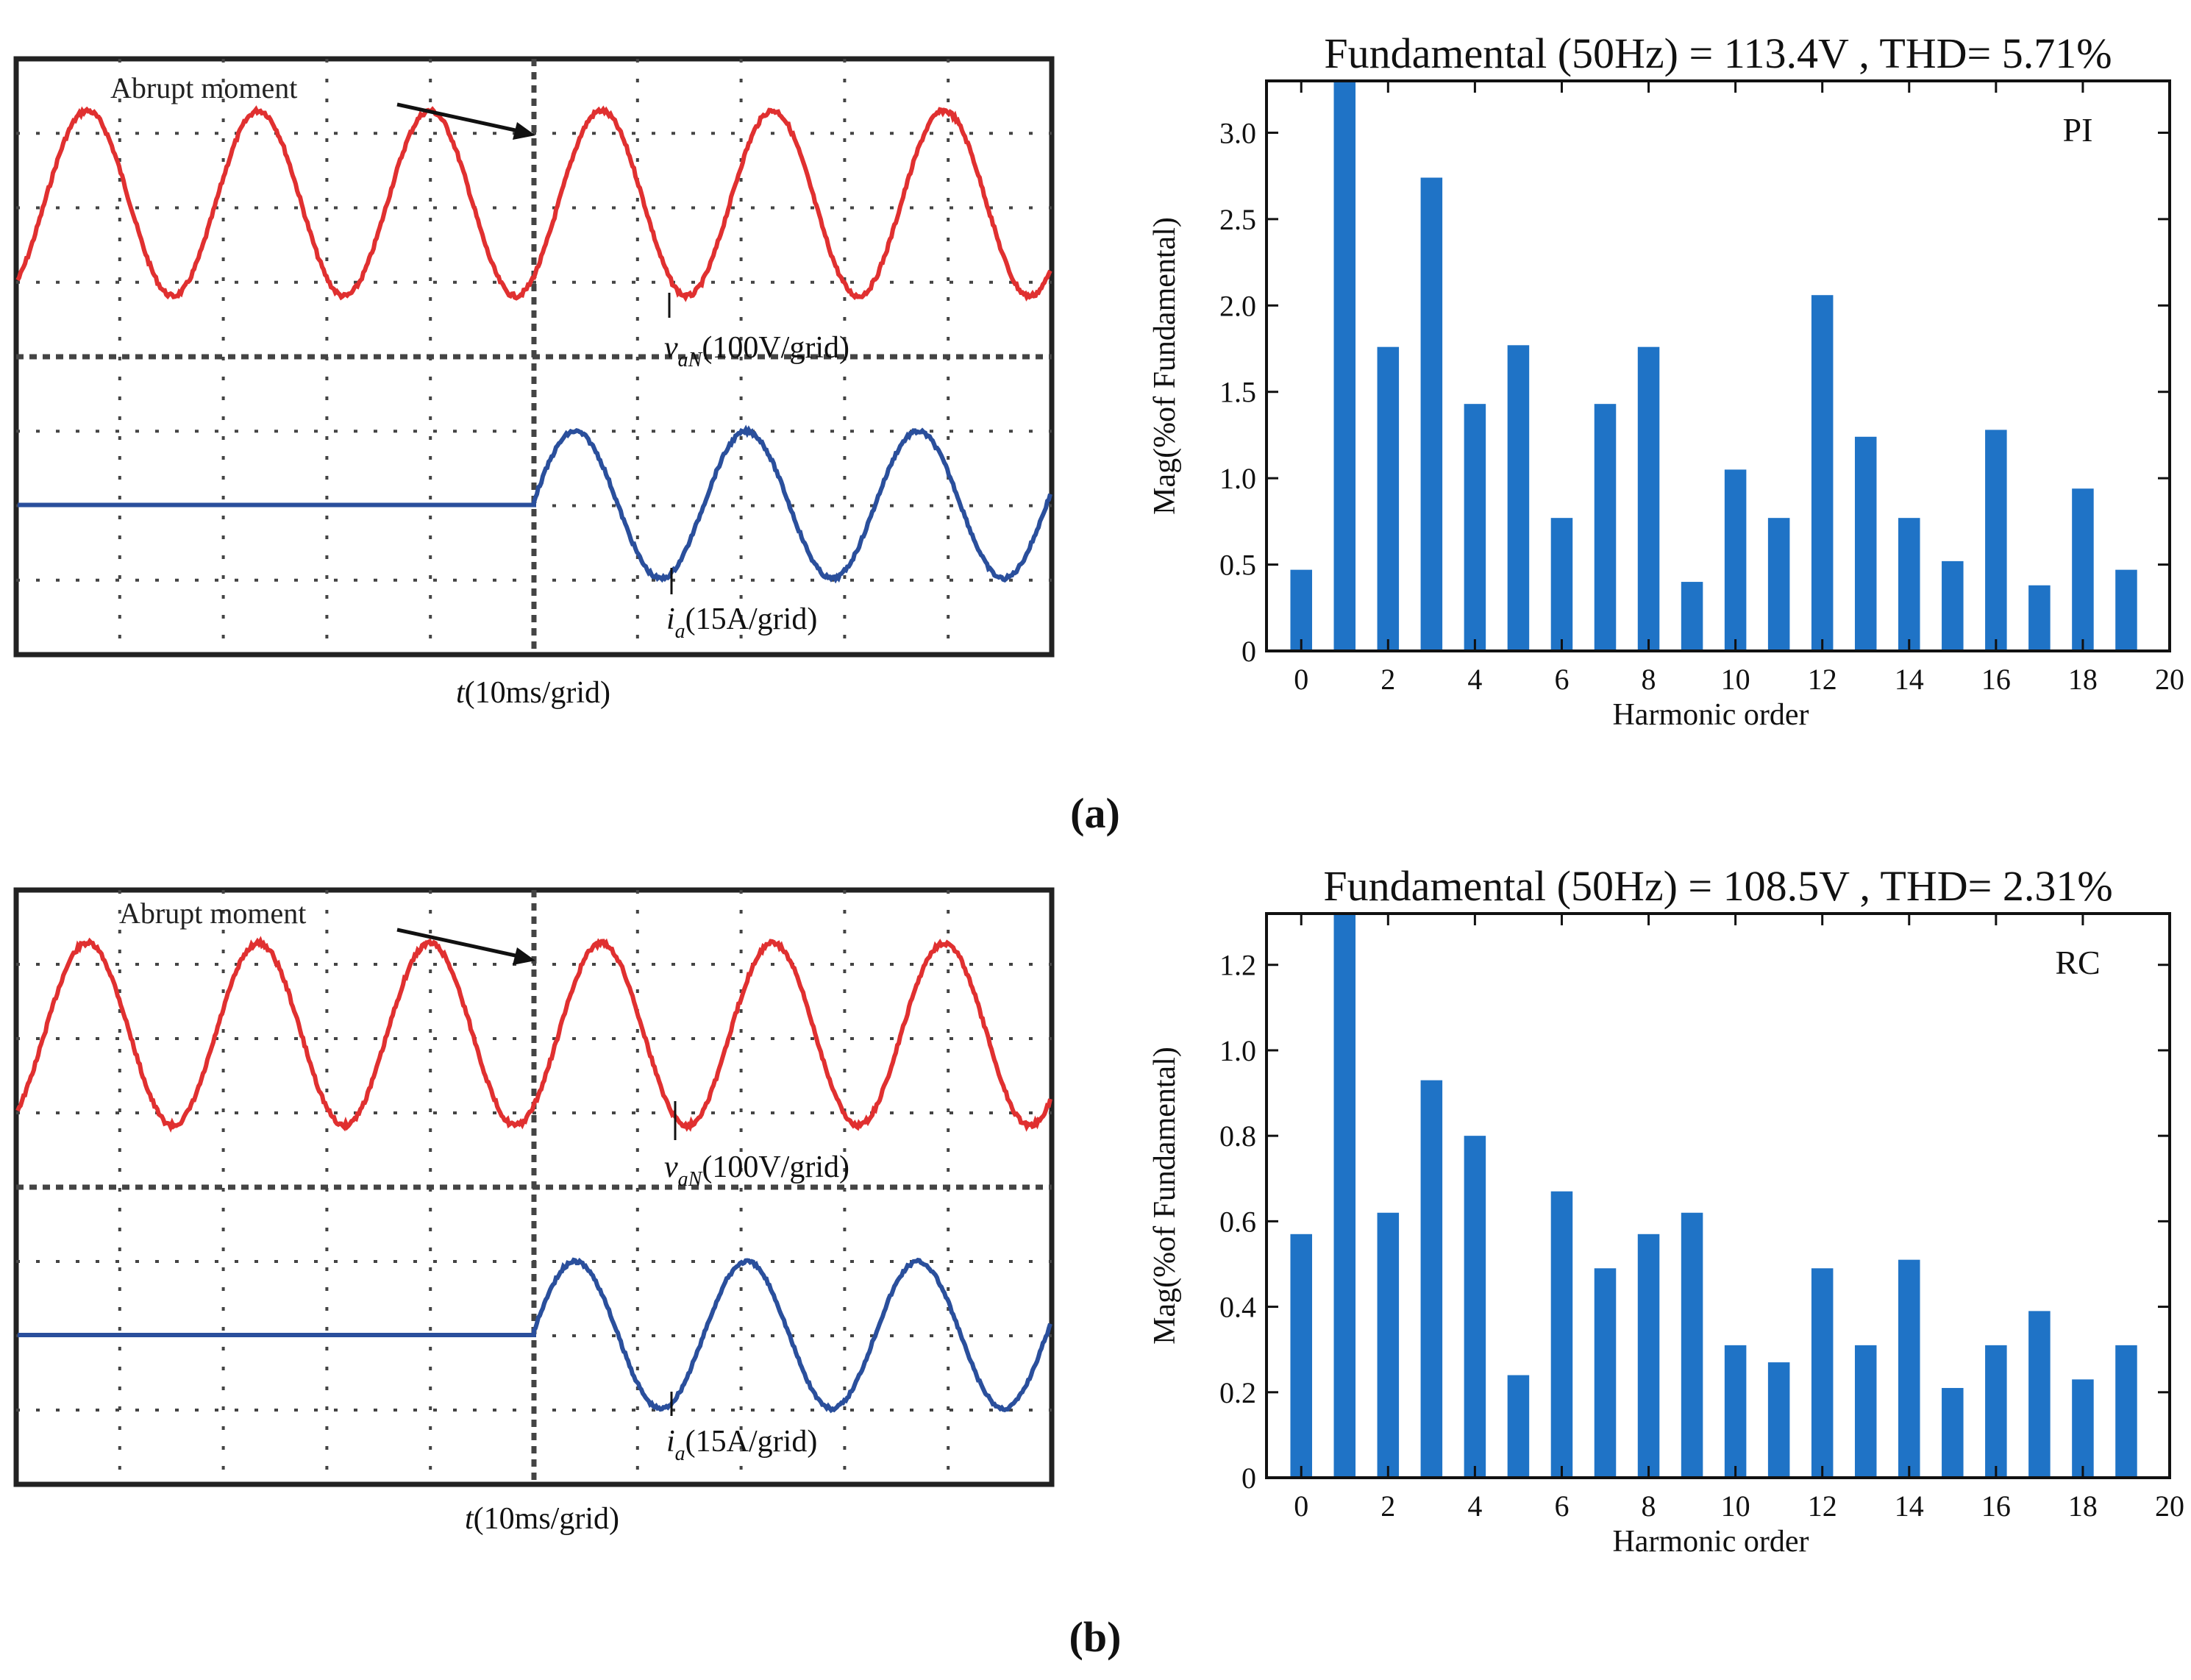  What do you see at coordinates (1717, 886) in the screenshot?
I see `chart-title: Fundamental (50Hz) = 108.5V , THD= 2.31%` at bounding box center [1717, 886].